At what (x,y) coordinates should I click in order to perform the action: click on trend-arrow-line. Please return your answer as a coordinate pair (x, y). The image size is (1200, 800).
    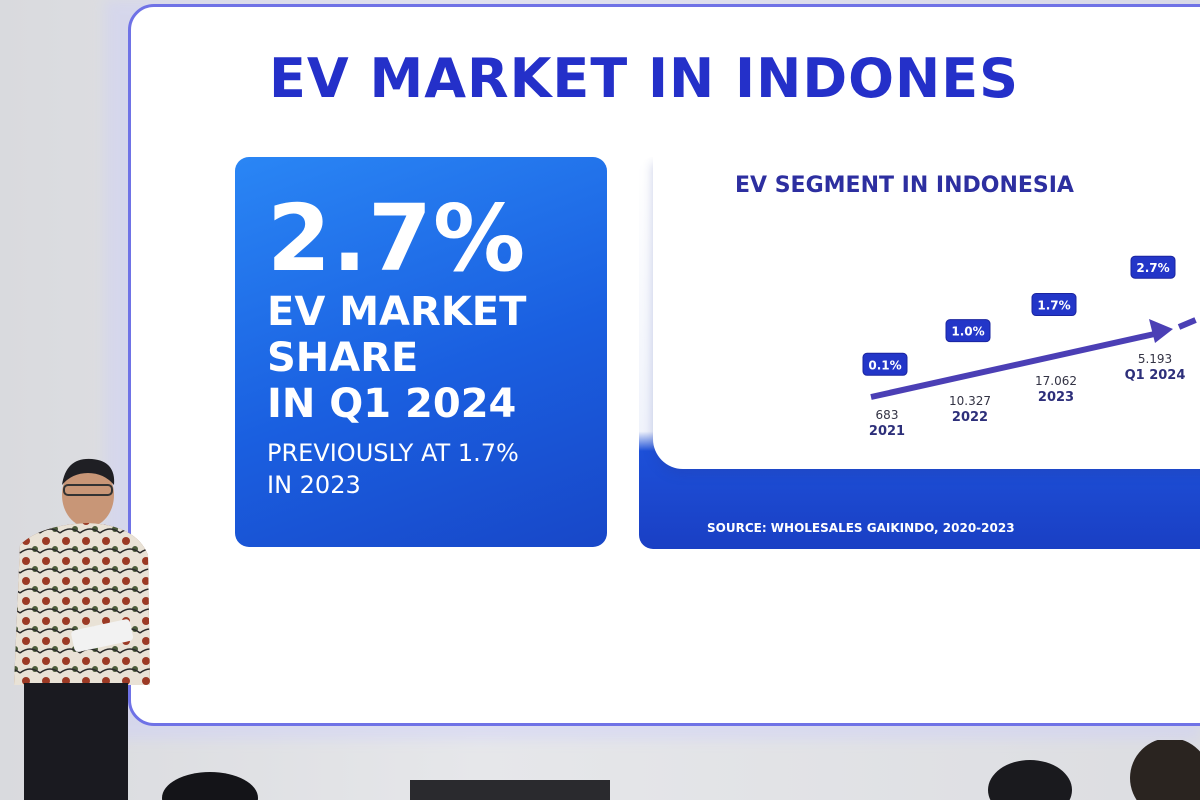
    Looking at the image, I should click on (1015, 365).